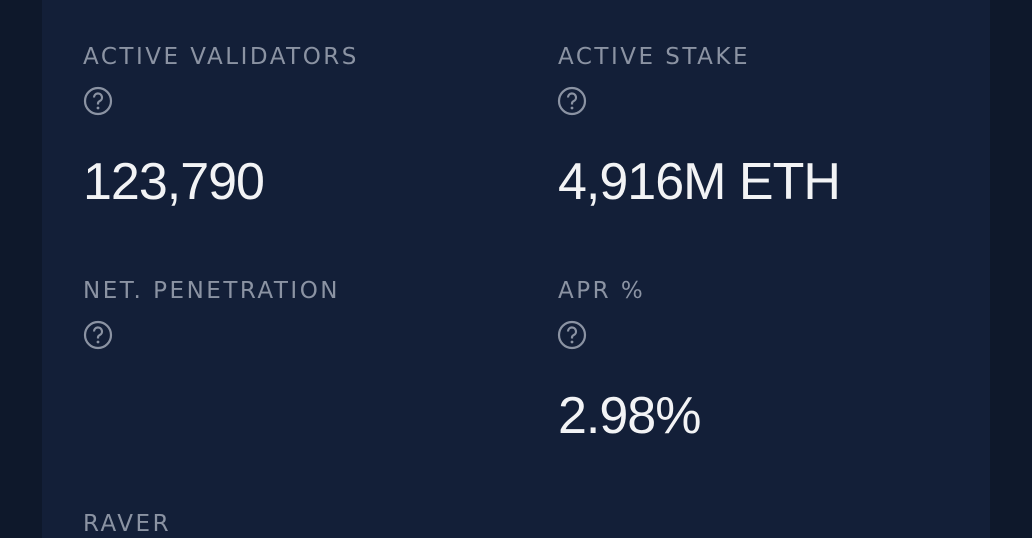  What do you see at coordinates (629, 416) in the screenshot?
I see `stat-value: 2.98%` at bounding box center [629, 416].